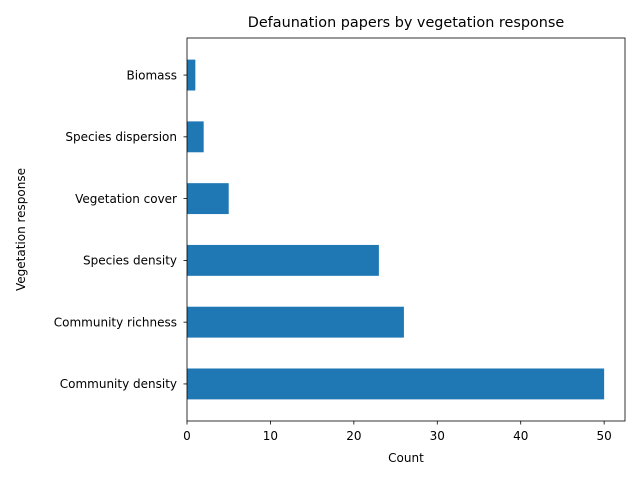  Describe the element at coordinates (295, 322) in the screenshot. I see `bar-community-richness` at that location.